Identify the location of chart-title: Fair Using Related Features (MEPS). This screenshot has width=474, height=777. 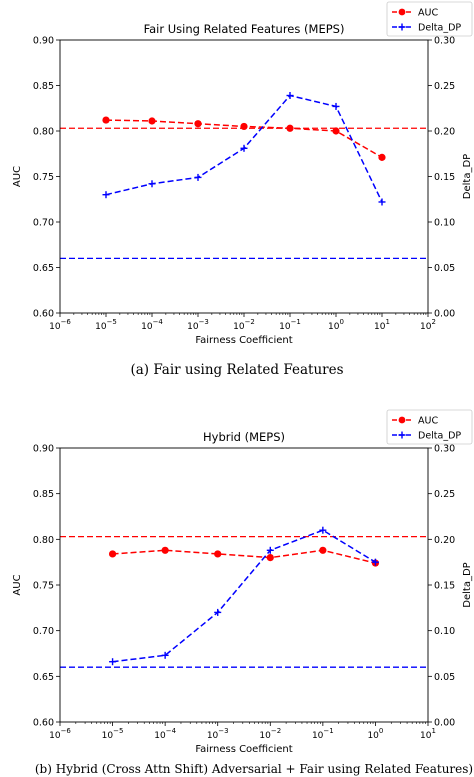
(244, 29).